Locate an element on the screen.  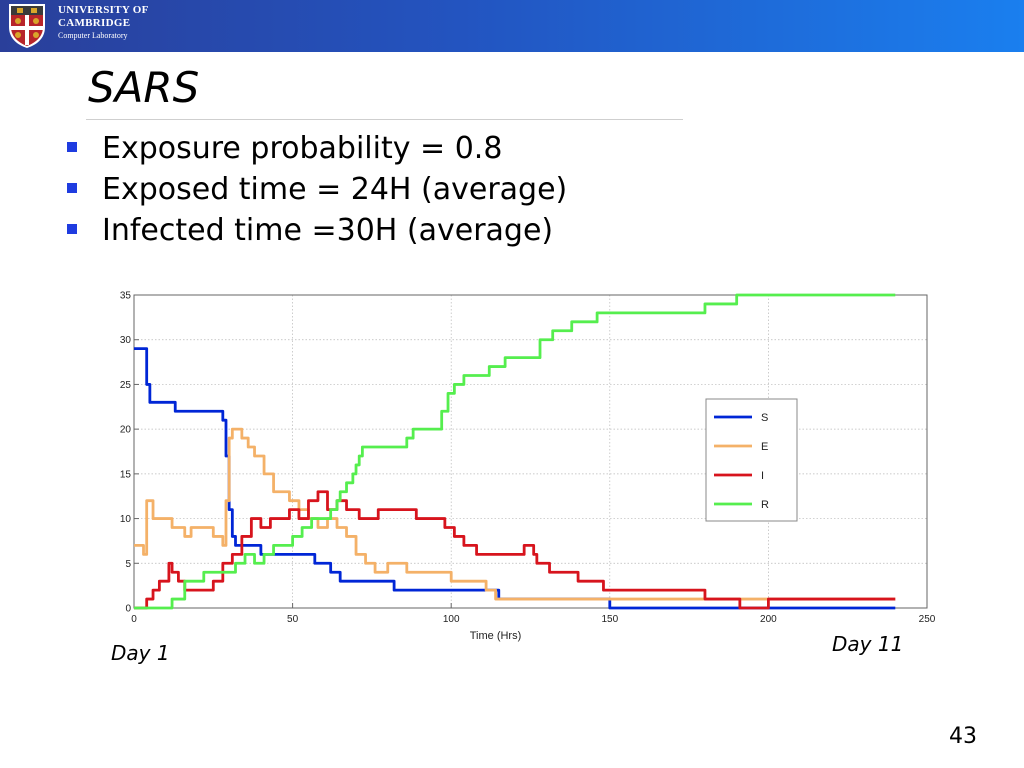
y-tick-label: 30 is located at coordinates (126, 340).